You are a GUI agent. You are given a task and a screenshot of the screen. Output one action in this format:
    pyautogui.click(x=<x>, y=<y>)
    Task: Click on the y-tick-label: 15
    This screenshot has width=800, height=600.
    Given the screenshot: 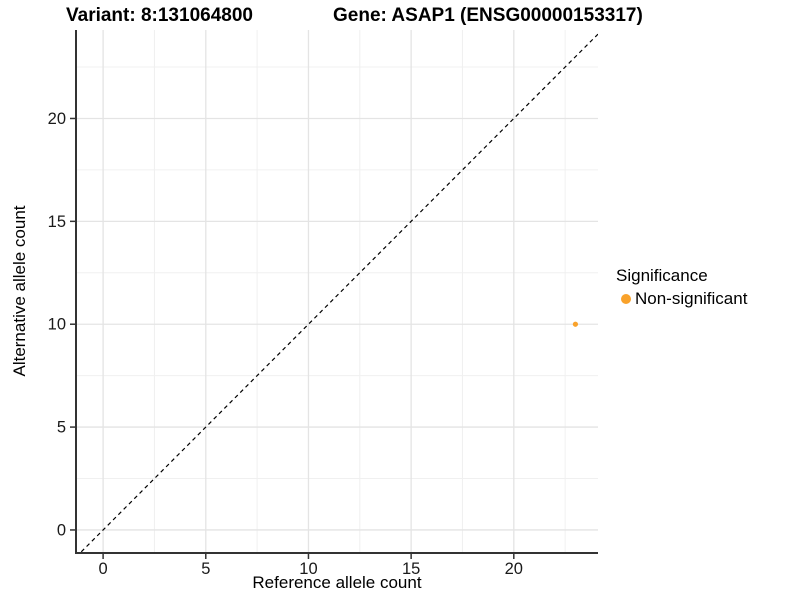 What is the action you would take?
    pyautogui.click(x=57, y=222)
    